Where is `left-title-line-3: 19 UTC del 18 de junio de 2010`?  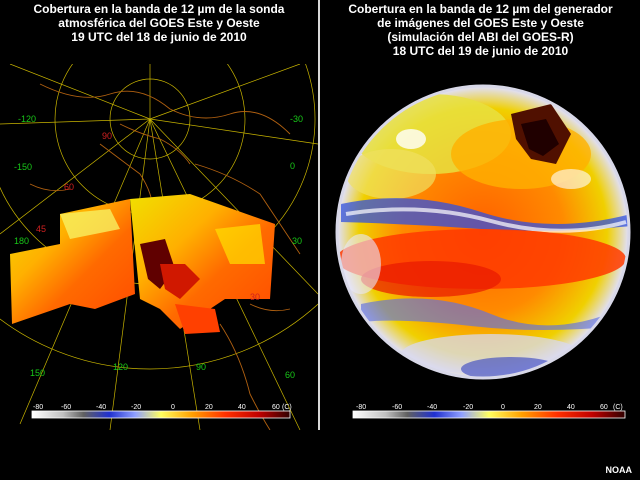 left-title-line-3: 19 UTC del 18 de junio de 2010 is located at coordinates (159, 37).